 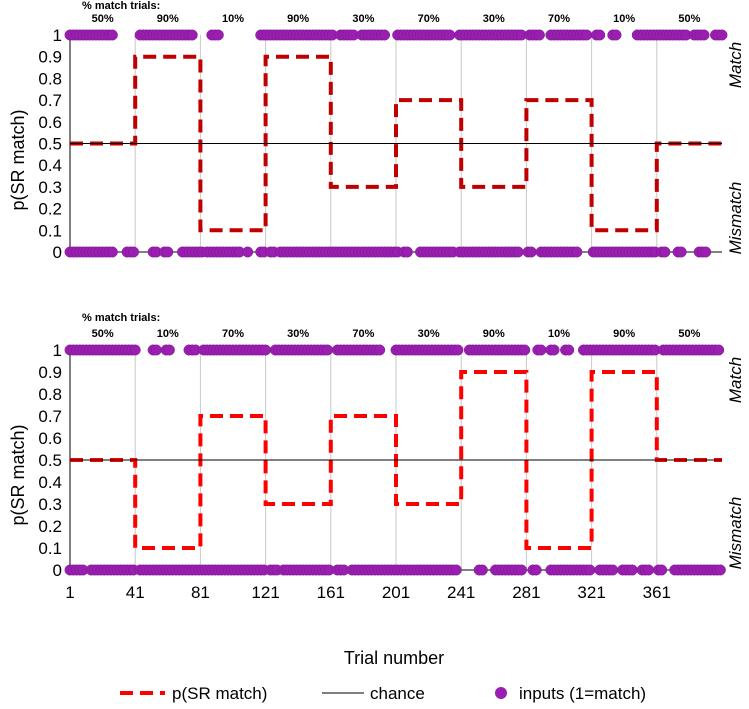 What do you see at coordinates (396, 19) in the screenshot?
I see `block-labels: 50% 90% 10% 90% 30% 70% 30% 70% 10% 50%` at bounding box center [396, 19].